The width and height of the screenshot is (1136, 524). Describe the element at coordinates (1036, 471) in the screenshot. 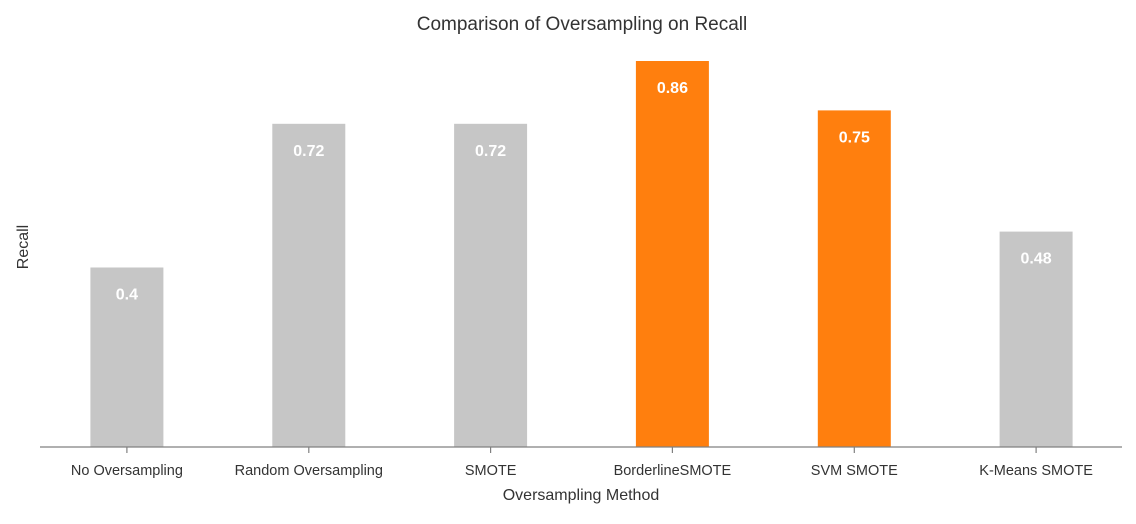

I see `x-tick-label: K-Means SMOTE` at that location.